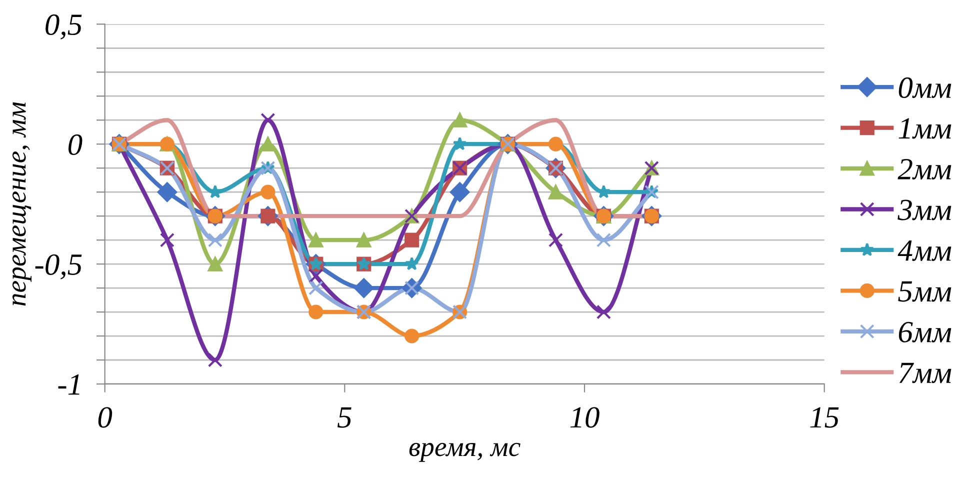  What do you see at coordinates (824, 417) in the screenshot?
I see `x-tick-label: 15` at bounding box center [824, 417].